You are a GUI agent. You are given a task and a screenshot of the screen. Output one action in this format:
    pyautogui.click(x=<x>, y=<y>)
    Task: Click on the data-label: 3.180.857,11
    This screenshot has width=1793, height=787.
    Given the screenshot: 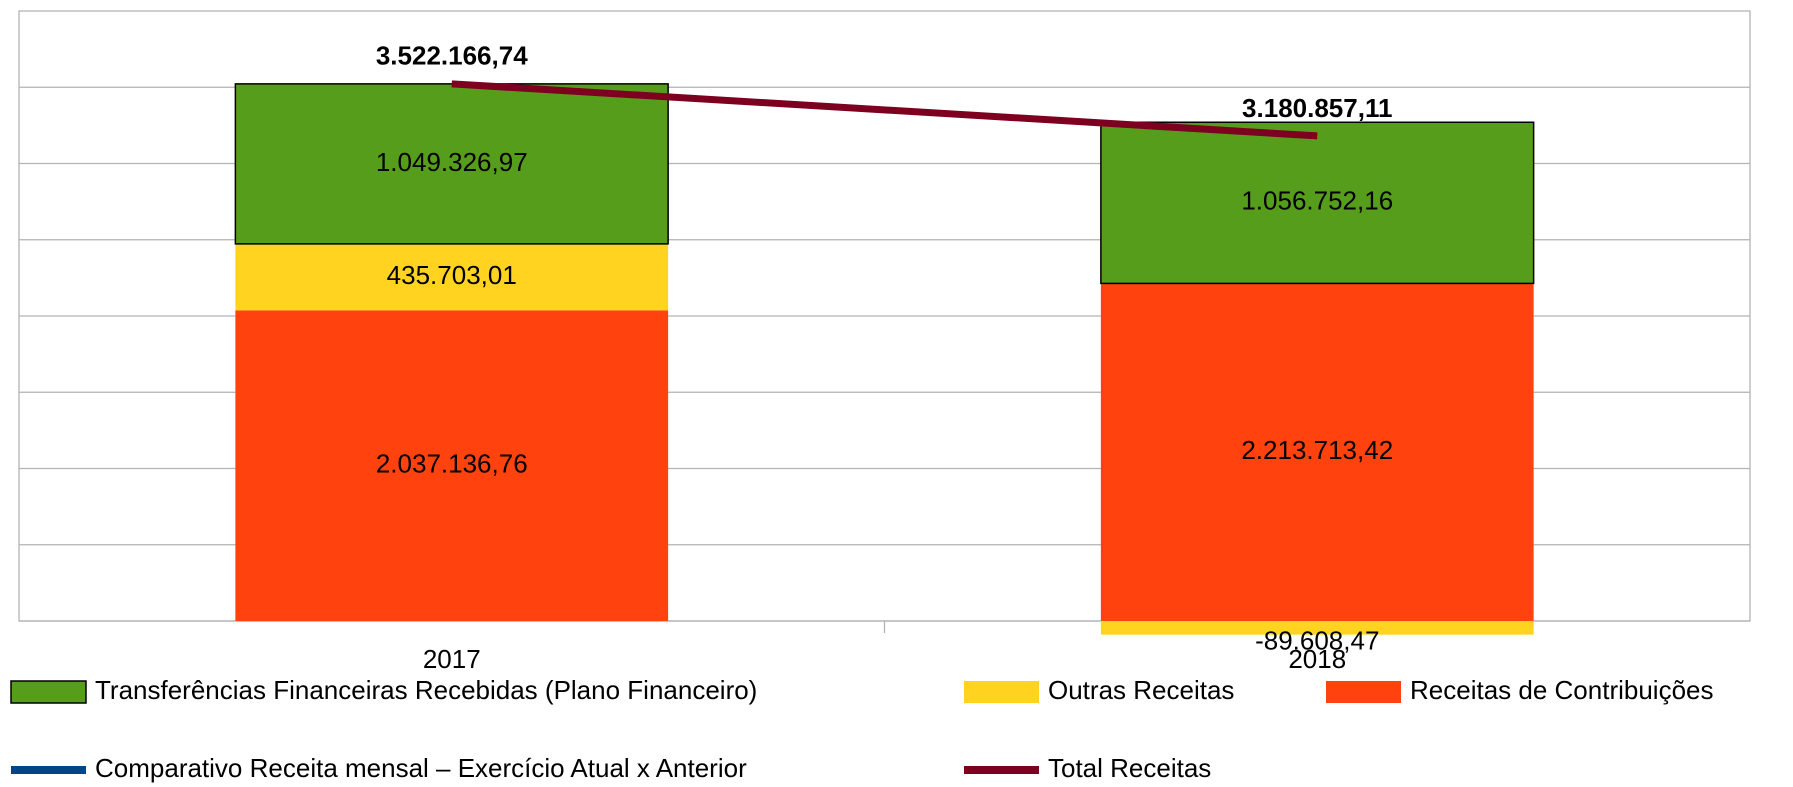 What is the action you would take?
    pyautogui.click(x=1317, y=108)
    